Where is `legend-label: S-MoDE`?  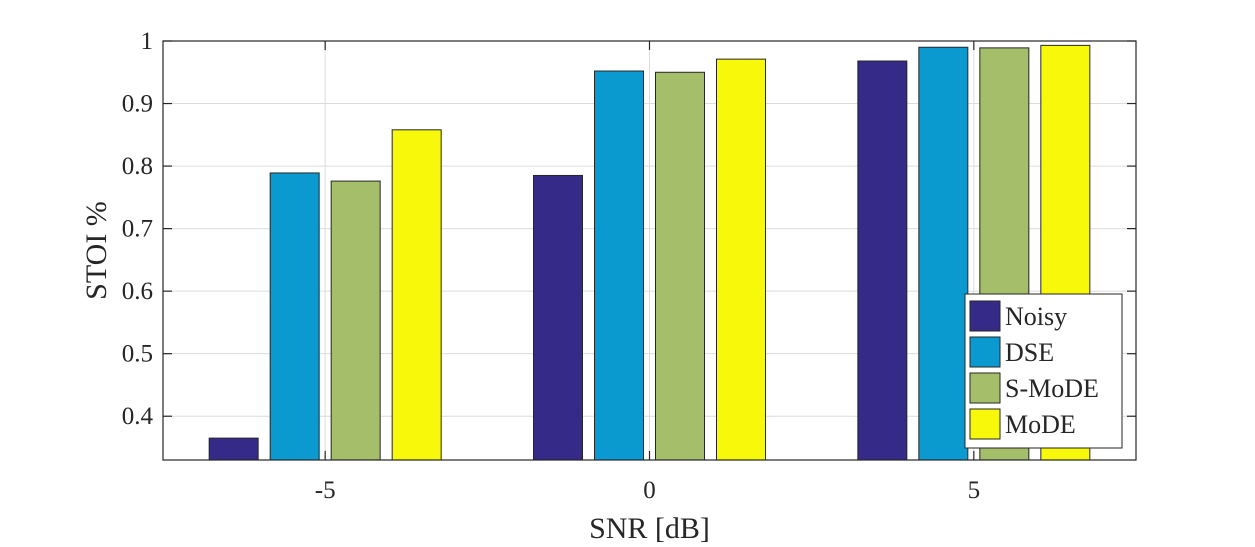
legend-label: S-MoDE is located at coordinates (1052, 388).